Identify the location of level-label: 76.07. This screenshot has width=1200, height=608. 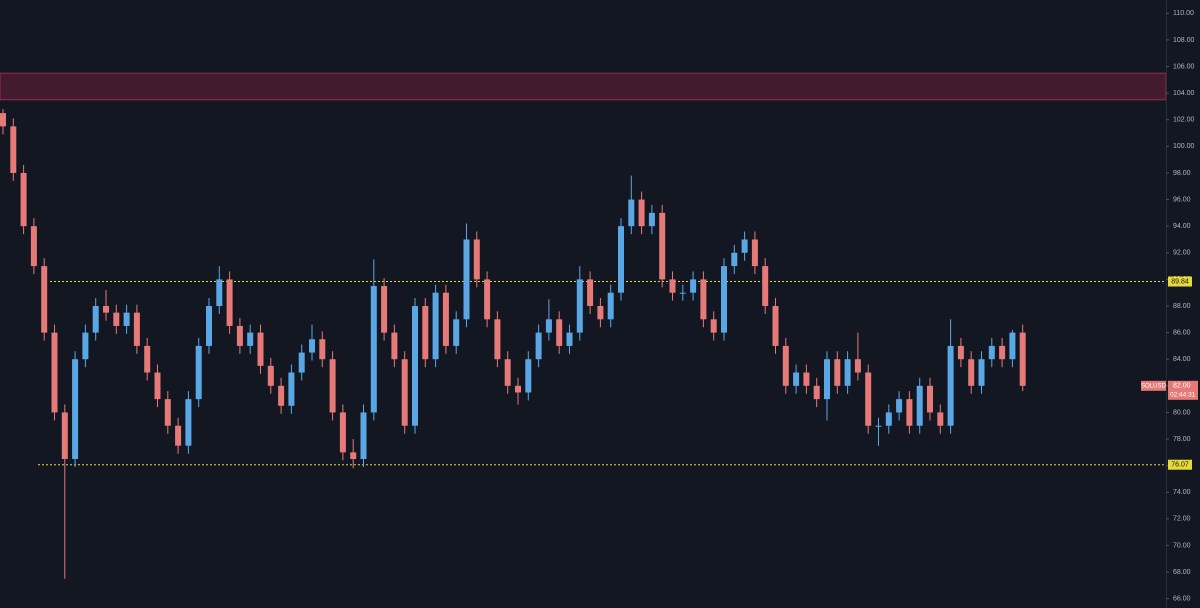
(1180, 465).